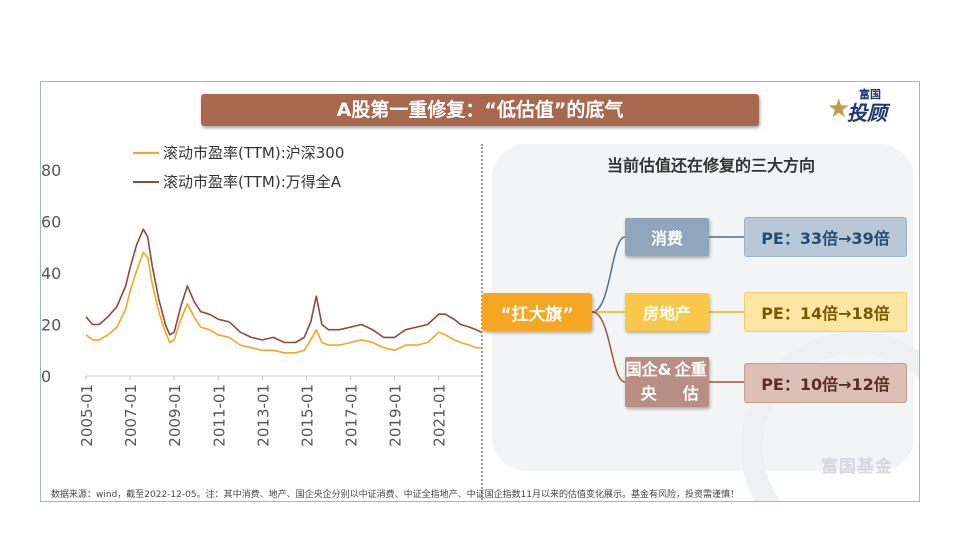  What do you see at coordinates (870, 94) in the screenshot?
I see `logo-top-text: 富国` at bounding box center [870, 94].